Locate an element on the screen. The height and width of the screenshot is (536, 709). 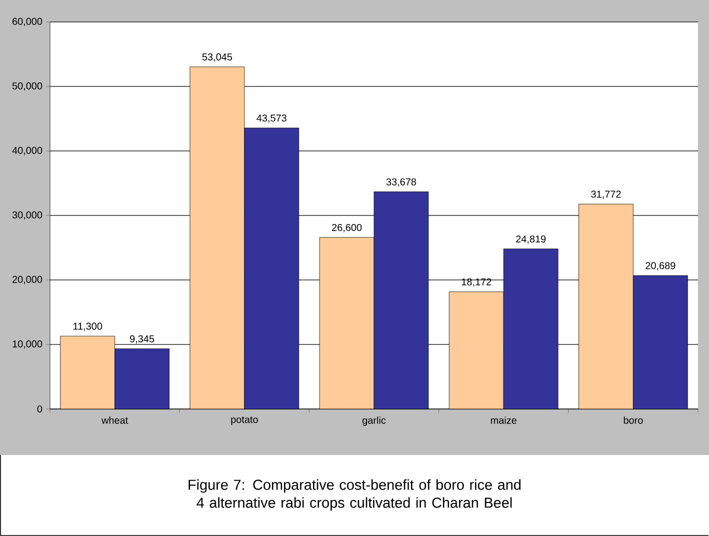
data-label: 18,172 is located at coordinates (477, 282).